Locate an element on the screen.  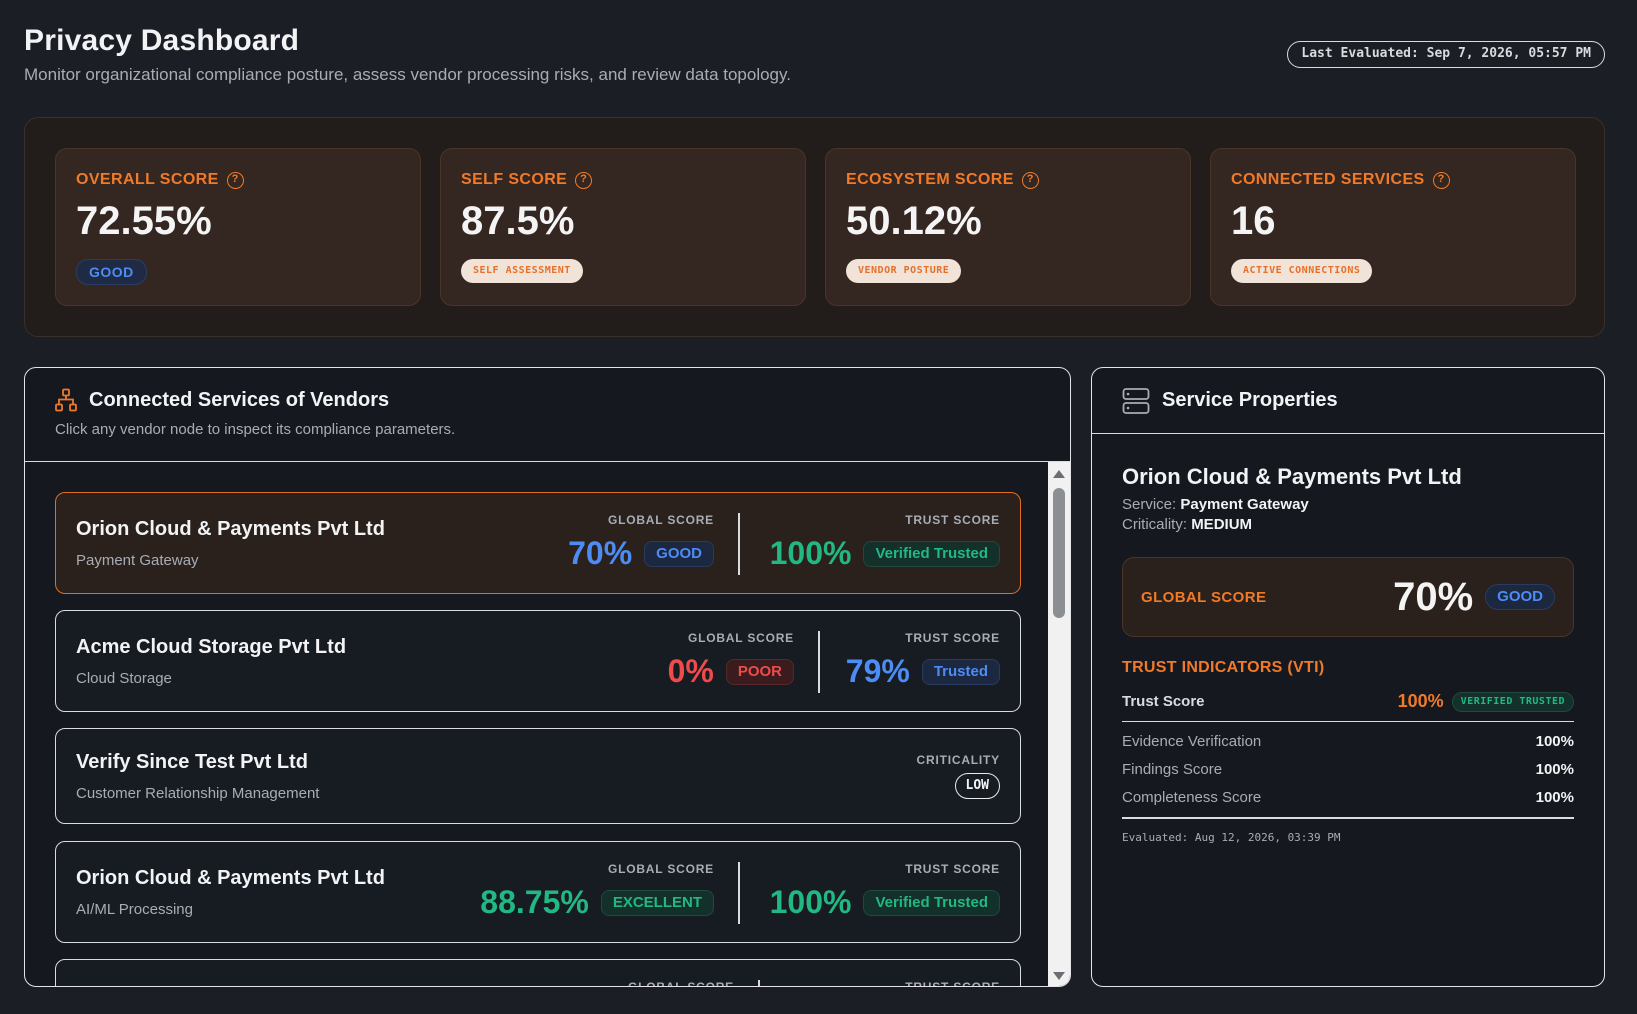
connected-services-badge: ACTIVE CONNECTIONS is located at coordinates (1302, 271).